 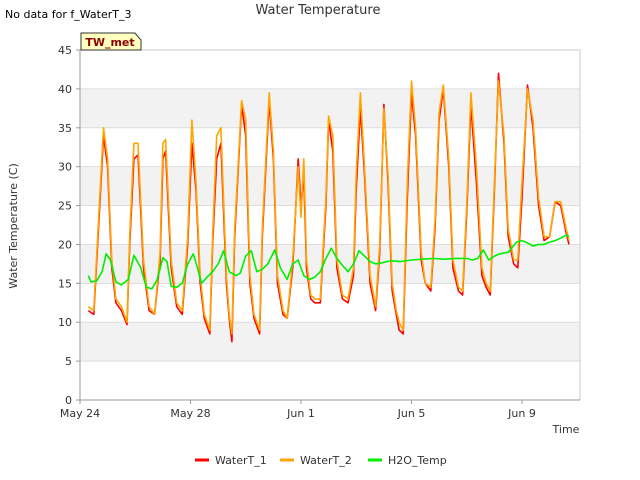 I want to click on y-tick-label: 15, so click(x=65, y=283).